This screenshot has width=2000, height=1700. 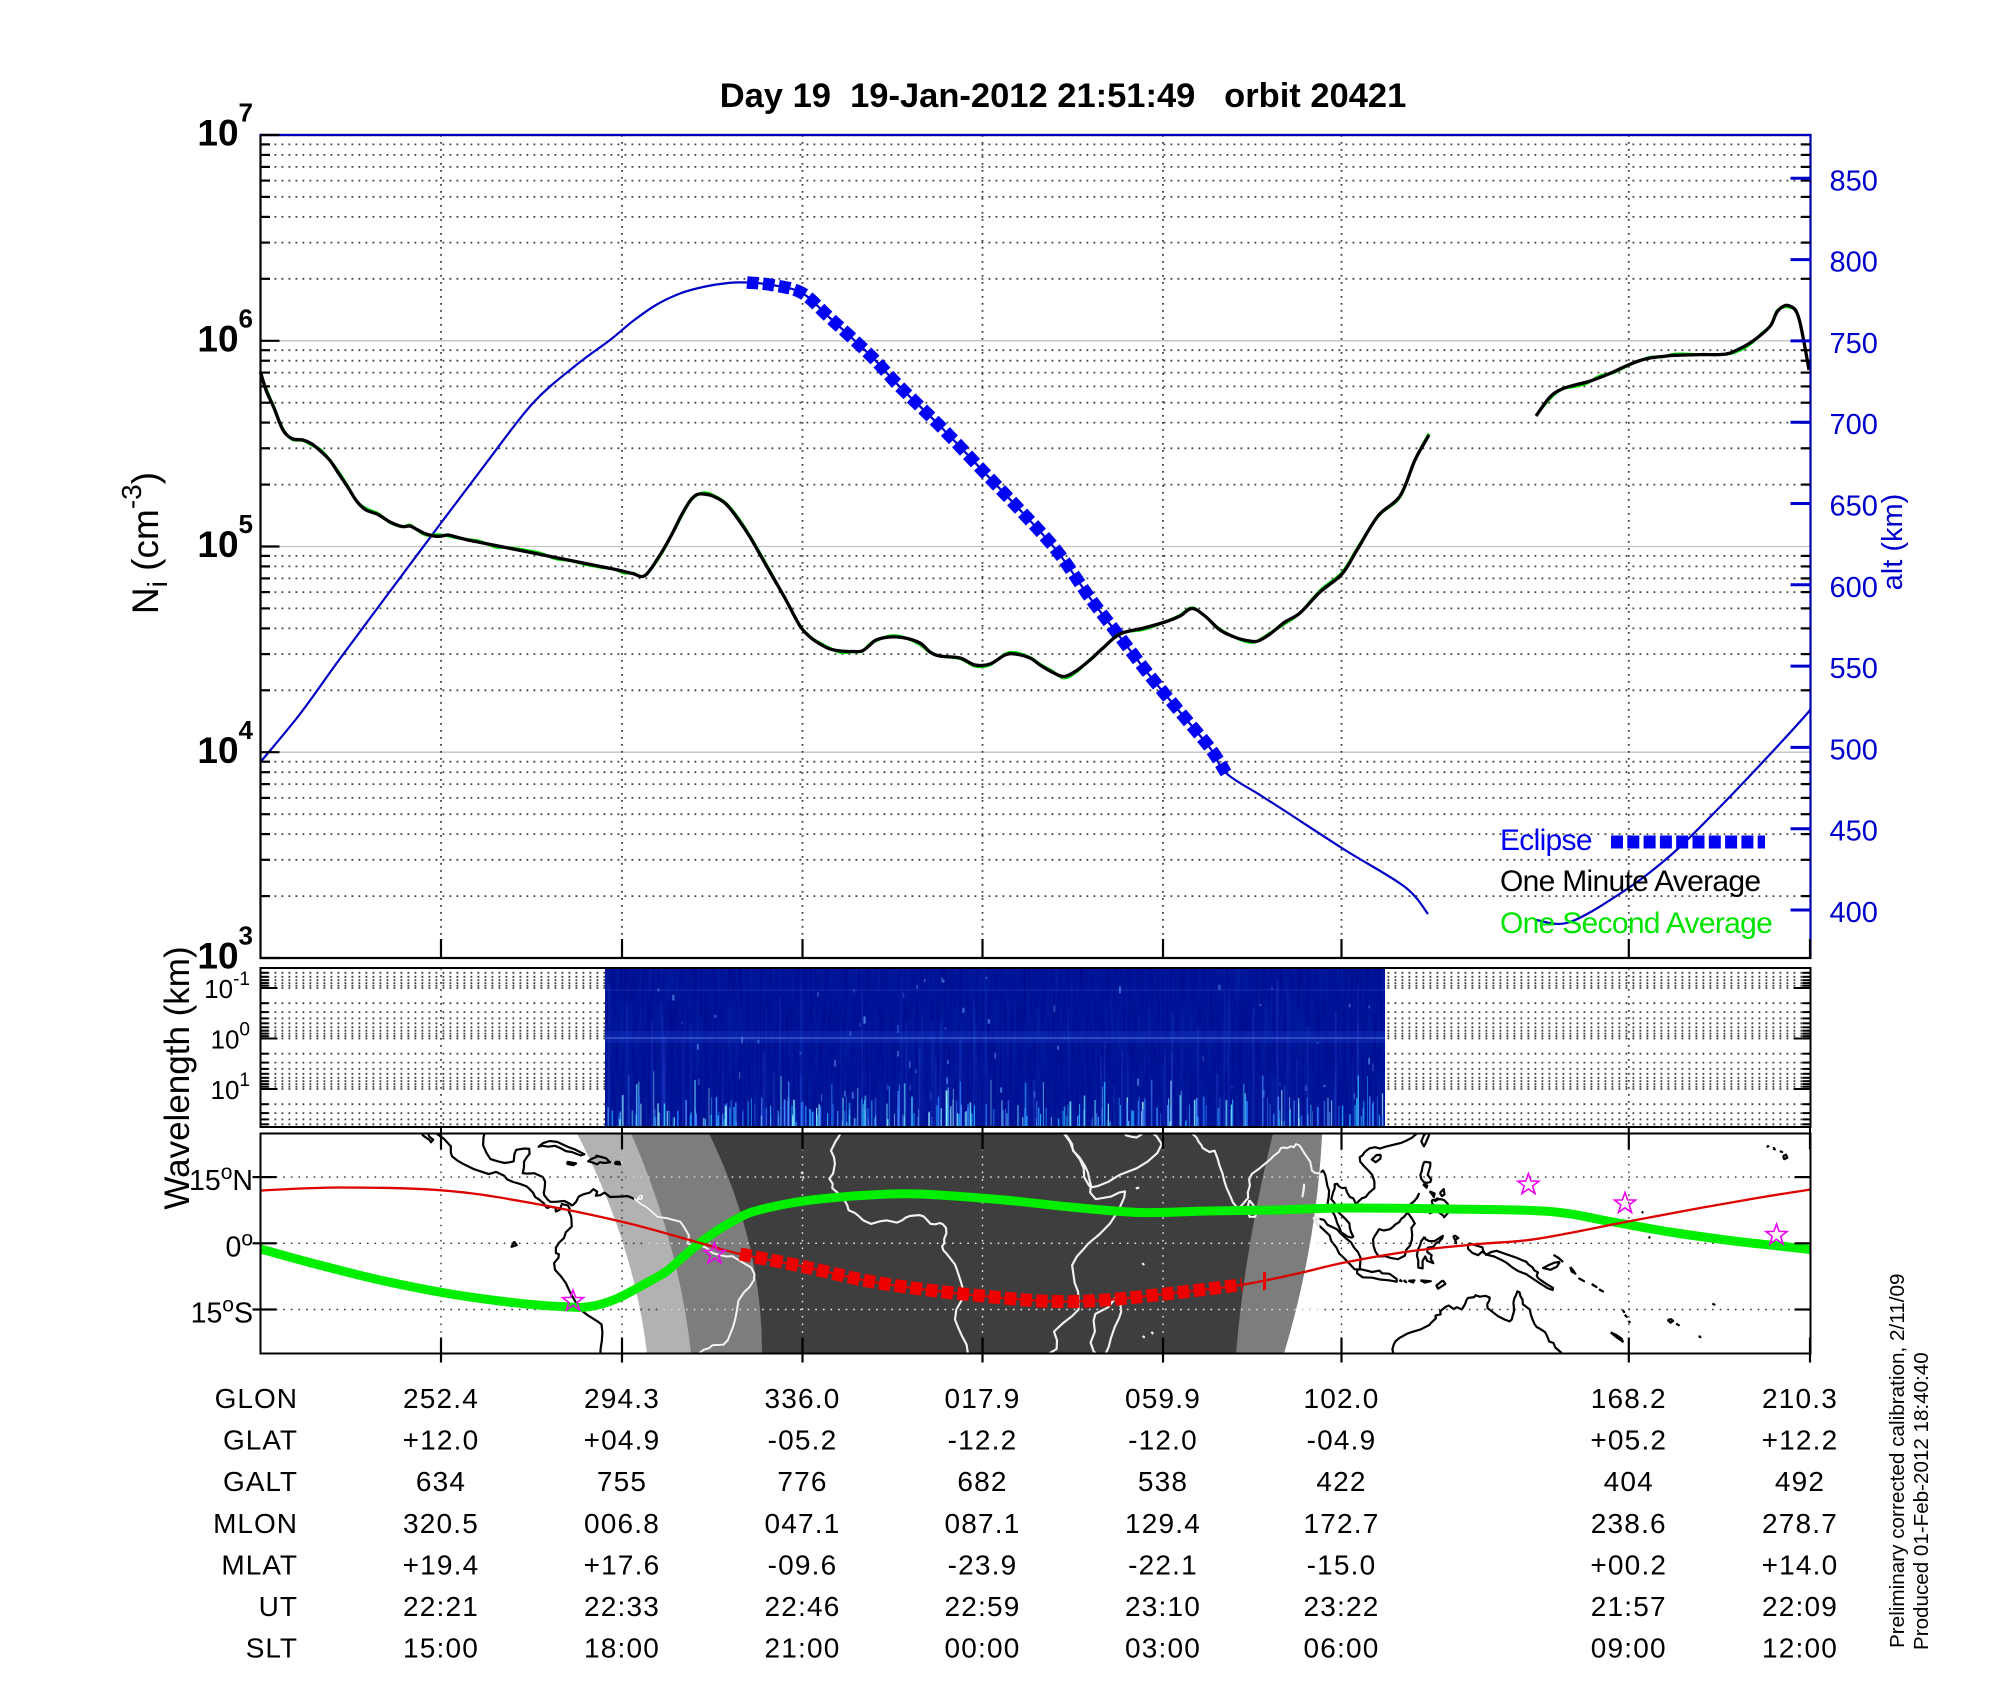 What do you see at coordinates (983, 1564) in the screenshot?
I see `svg-text: -23.9` at bounding box center [983, 1564].